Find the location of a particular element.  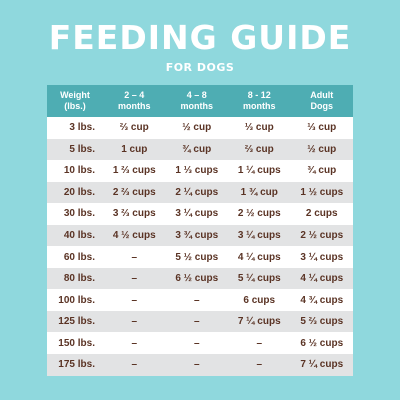

portion-cell: 1 ½ cups is located at coordinates (322, 192).